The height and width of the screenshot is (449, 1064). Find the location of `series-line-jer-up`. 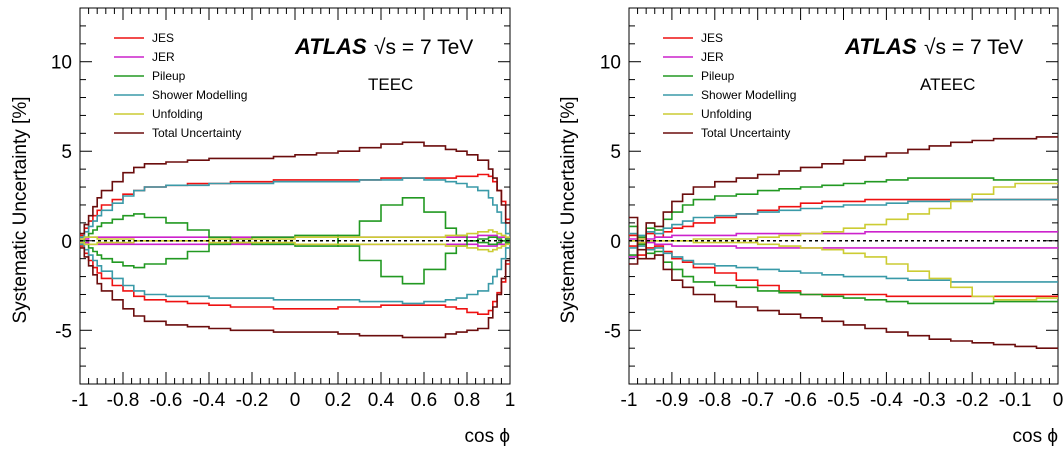

series-line-jer-up is located at coordinates (843, 235).